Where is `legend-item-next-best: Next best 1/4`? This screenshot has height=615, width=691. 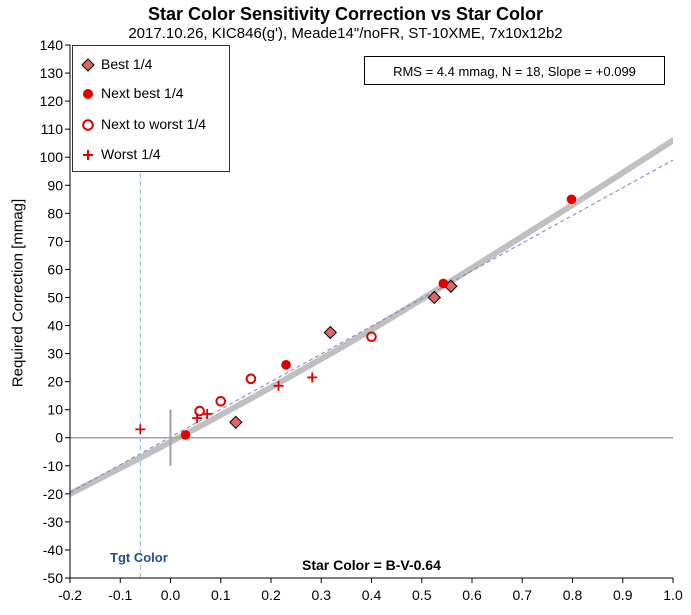 legend-item-next-best: Next best 1/4 is located at coordinates (132, 93).